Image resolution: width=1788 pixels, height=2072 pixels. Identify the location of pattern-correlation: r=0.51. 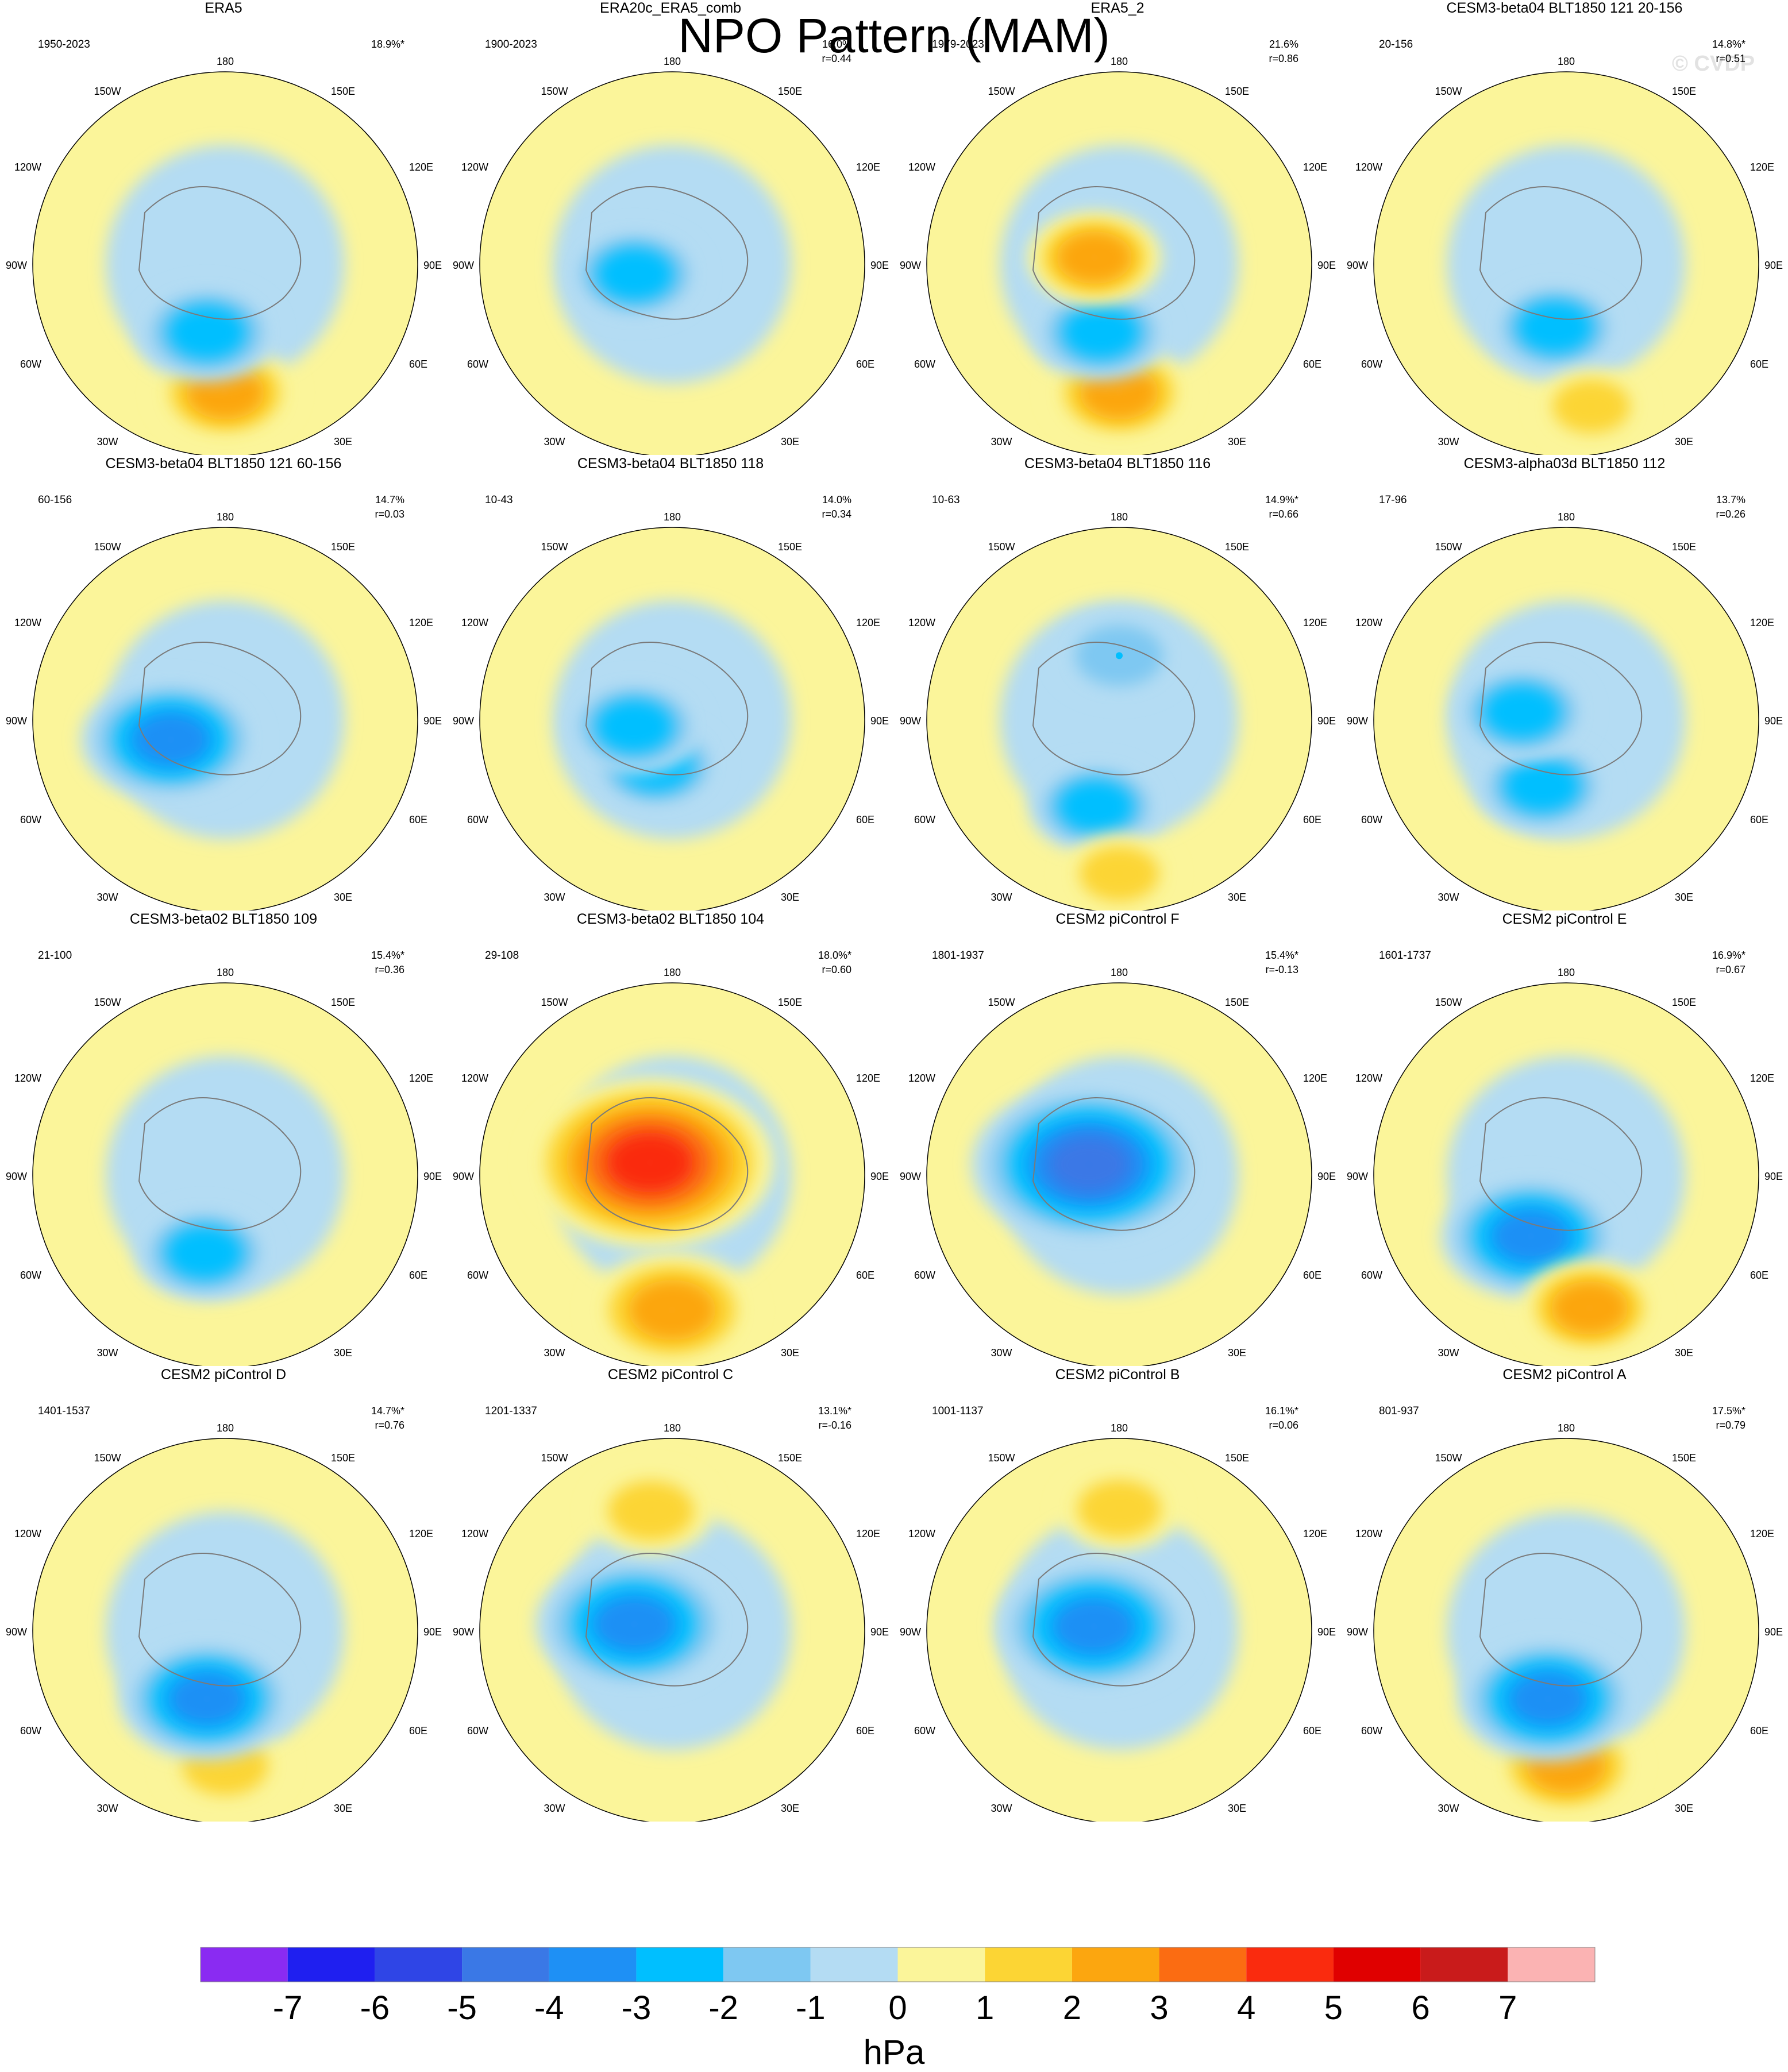
(1730, 58).